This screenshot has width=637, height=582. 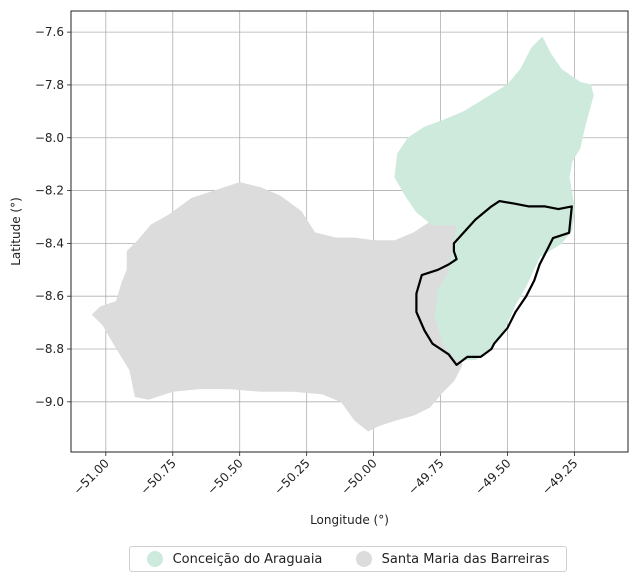 I want to click on x-tick-label-1: −50.75, so click(x=158, y=476).